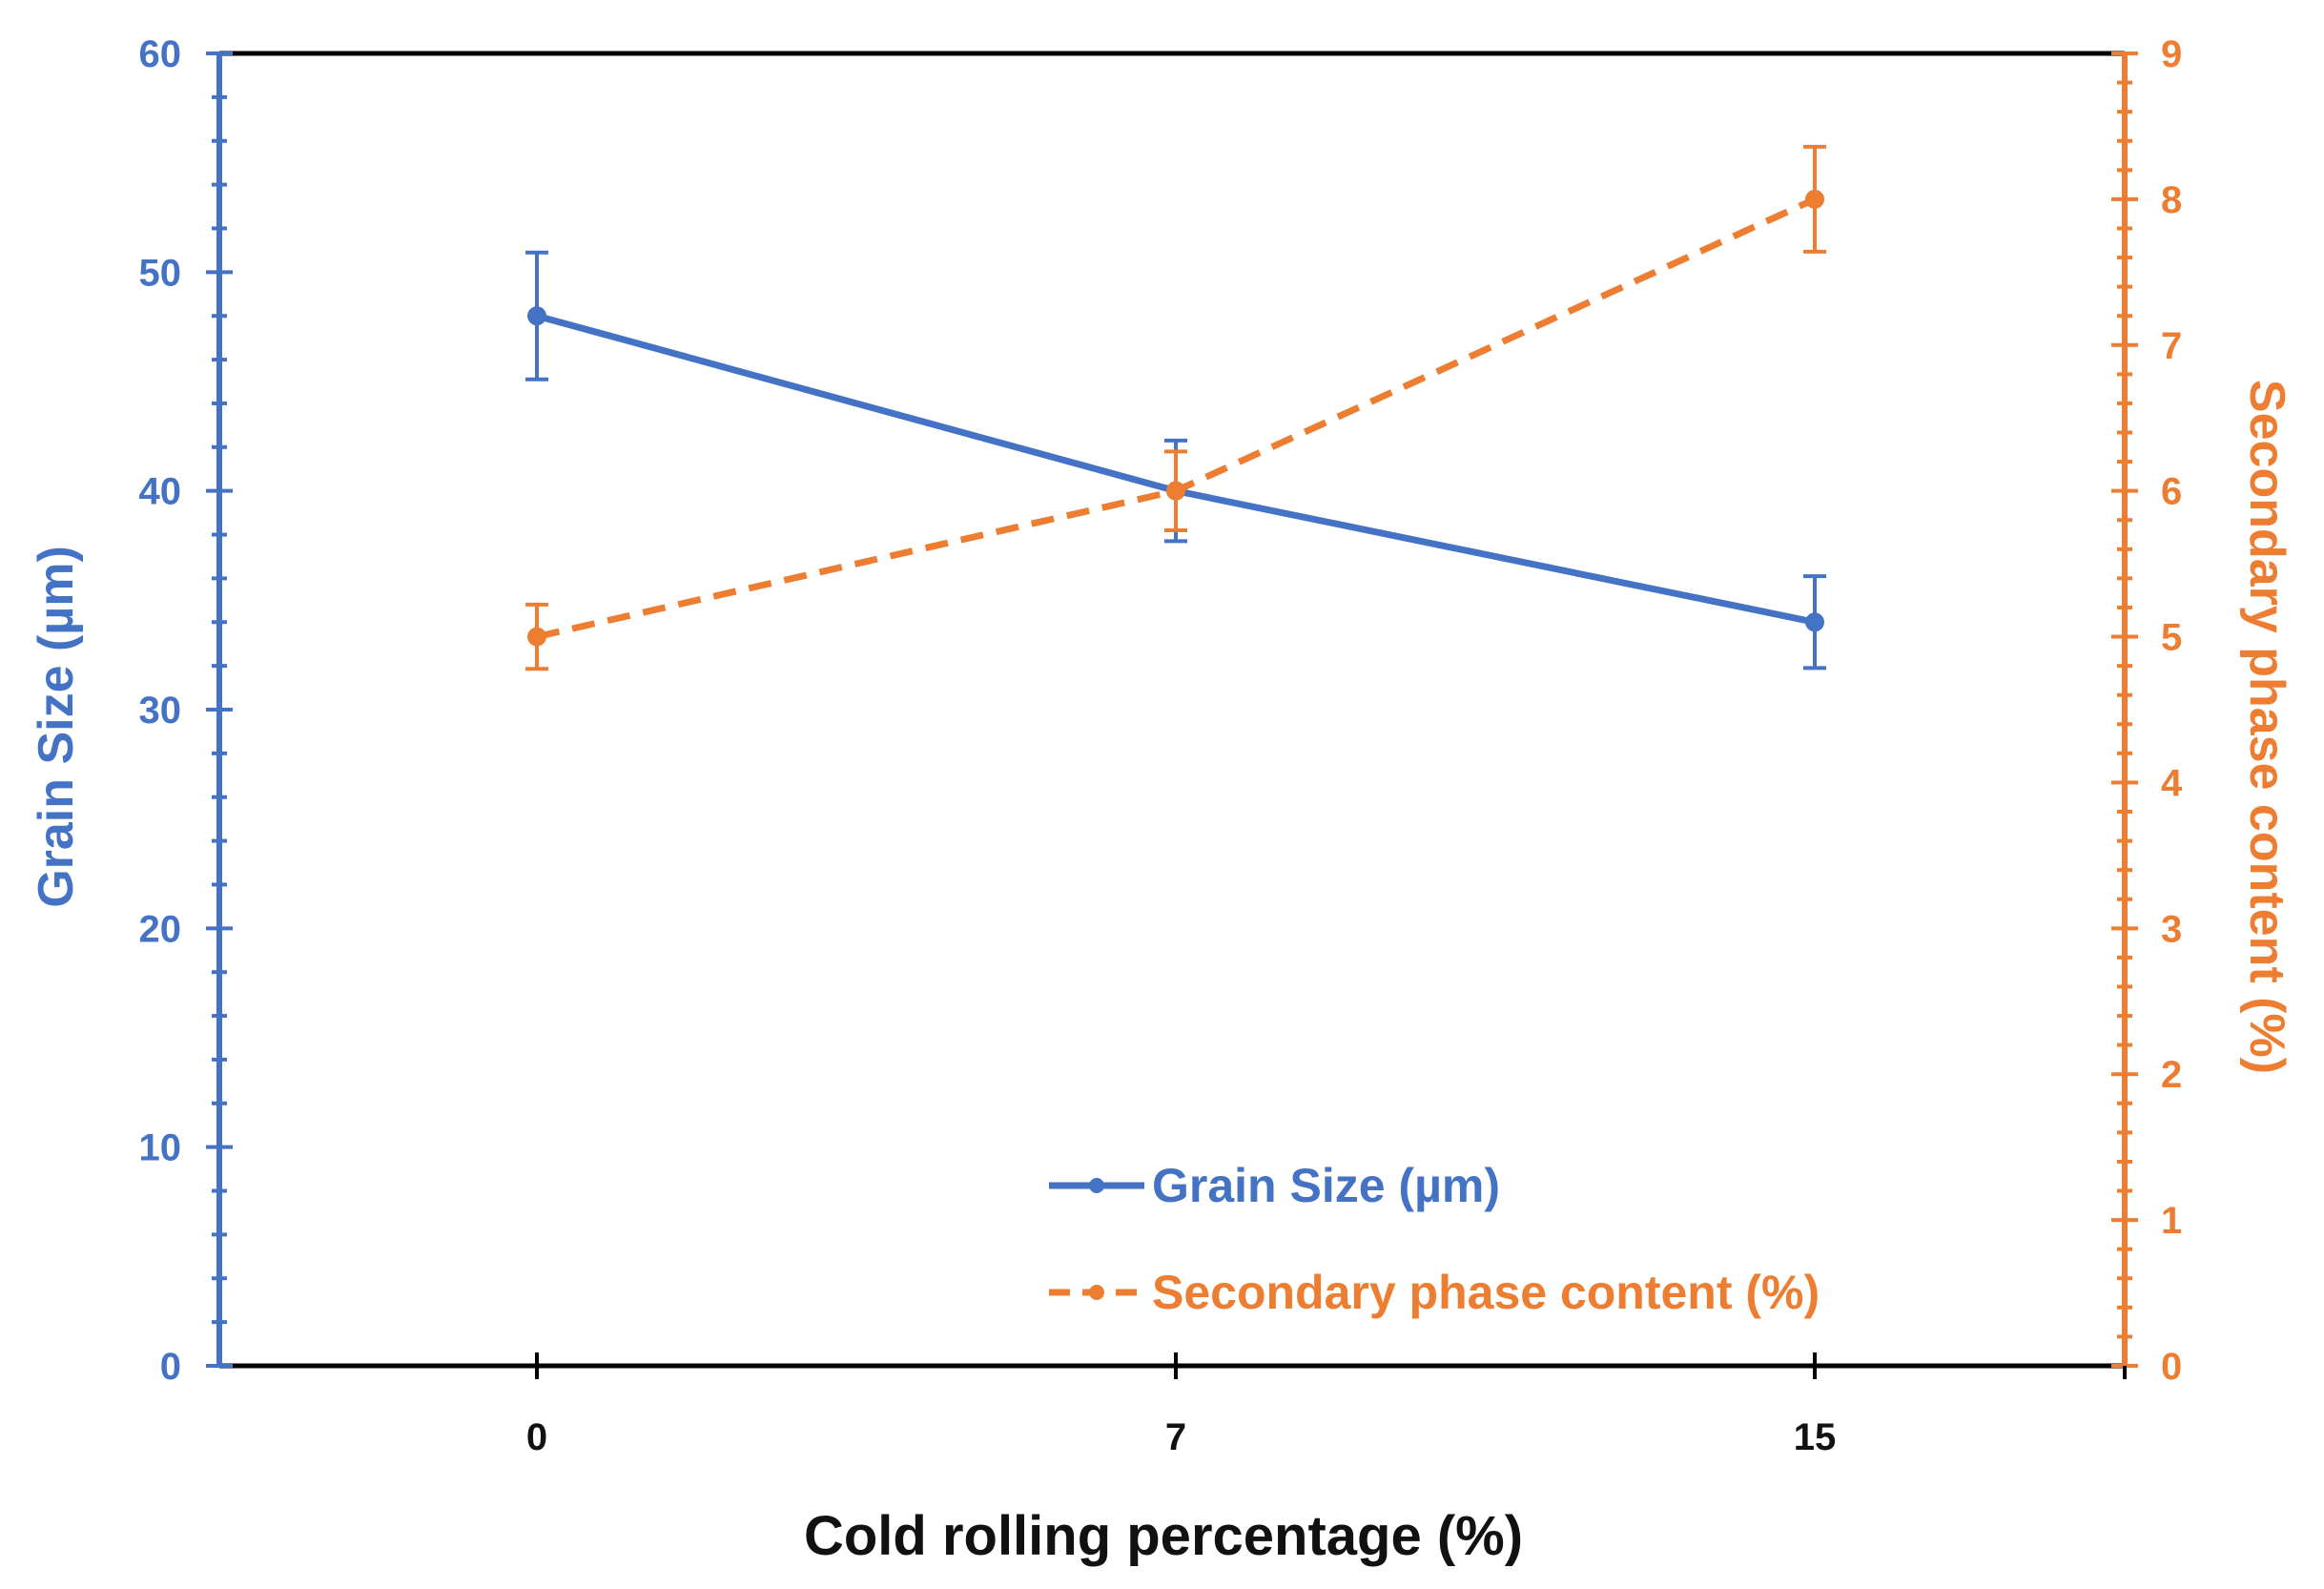 This screenshot has width=2324, height=1589. I want to click on legend-label-grain-size: Grain Size (µm), so click(1326, 1185).